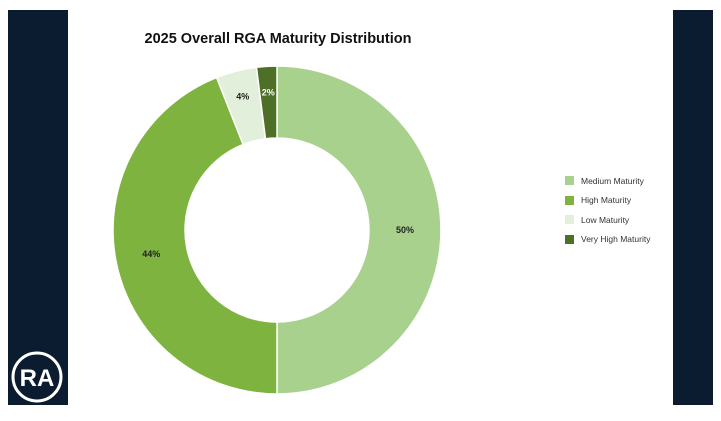 This screenshot has width=721, height=421. I want to click on data-label-medium-maturity: 50%, so click(405, 230).